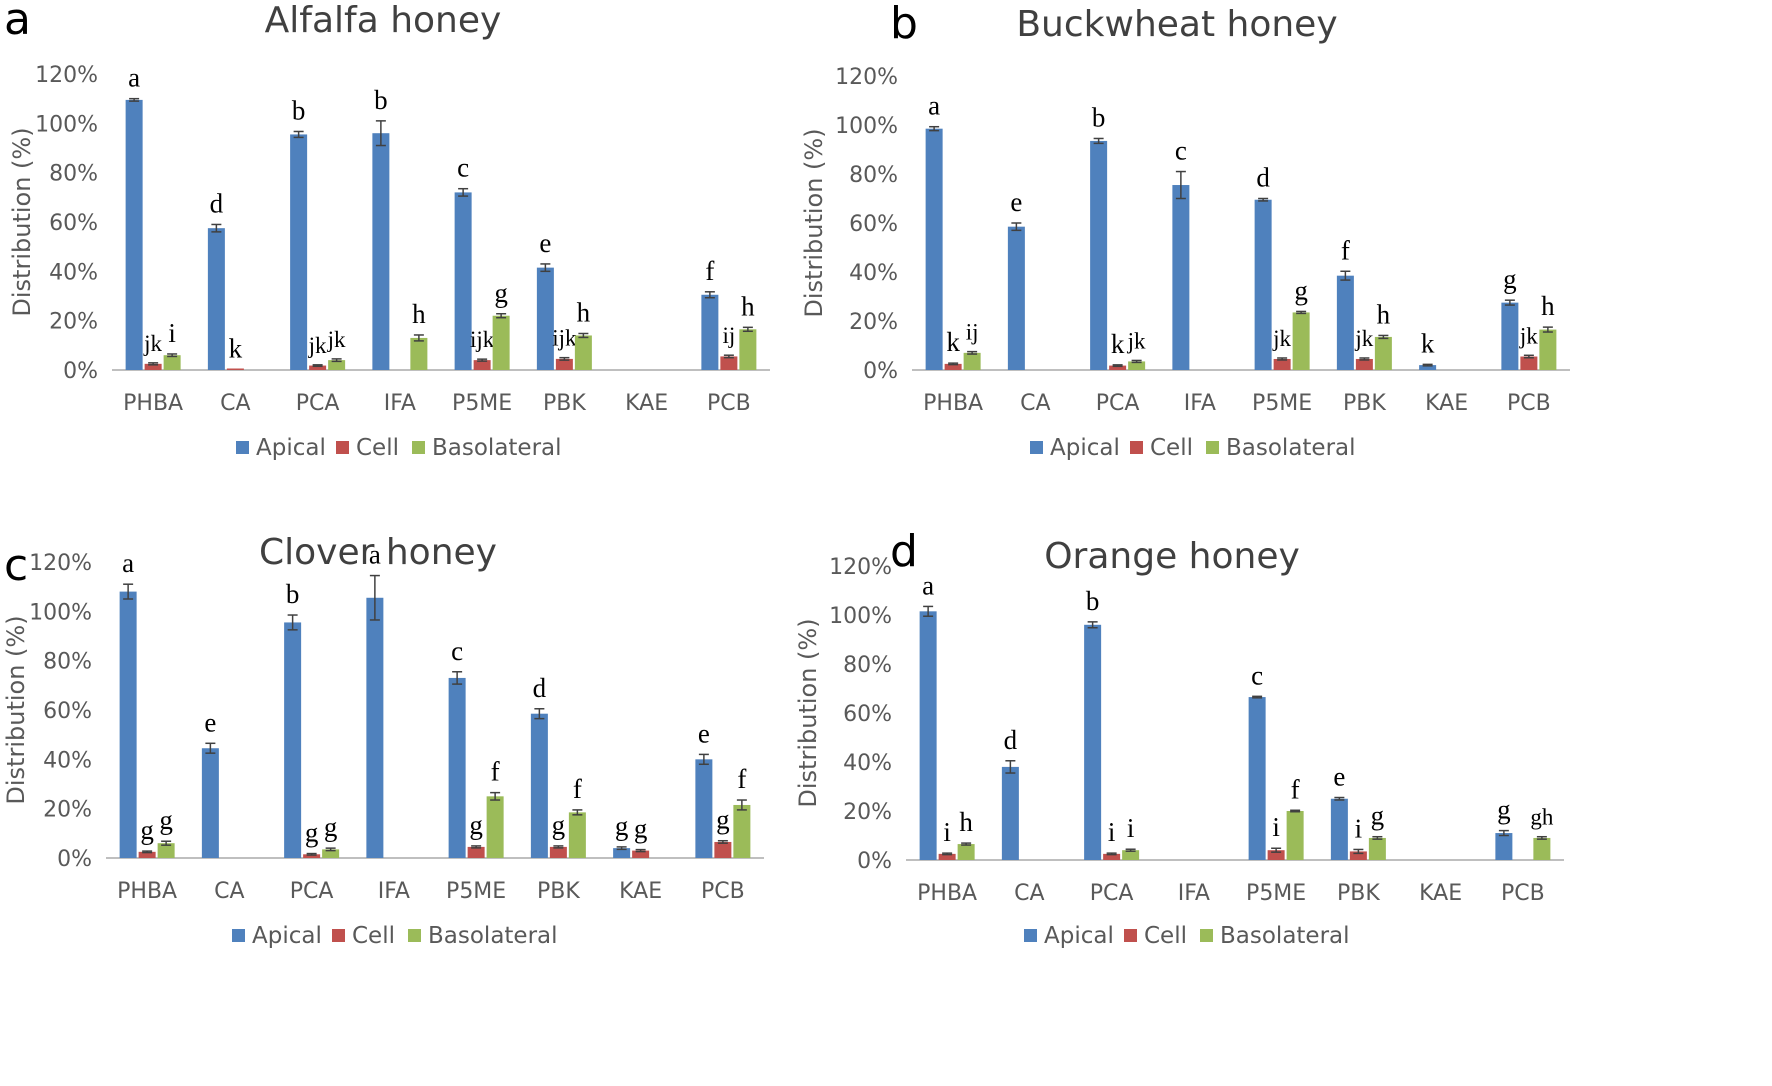 This screenshot has height=1086, width=1772. What do you see at coordinates (1085, 448) in the screenshot?
I see `legend-label-apical: Apical` at bounding box center [1085, 448].